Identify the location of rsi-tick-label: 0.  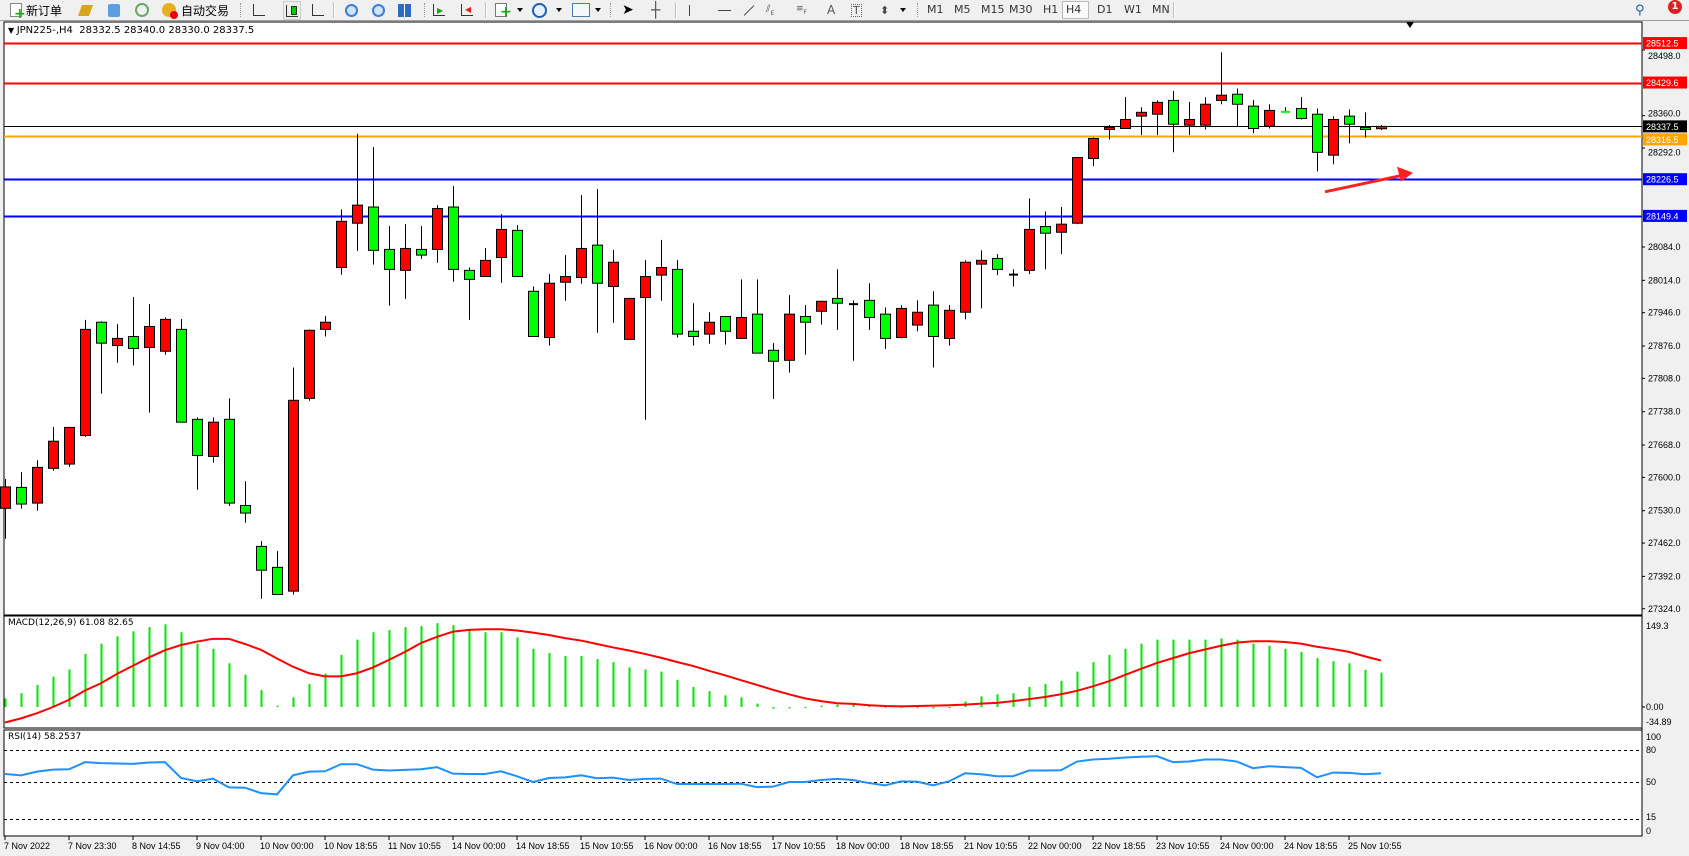
(1648, 831).